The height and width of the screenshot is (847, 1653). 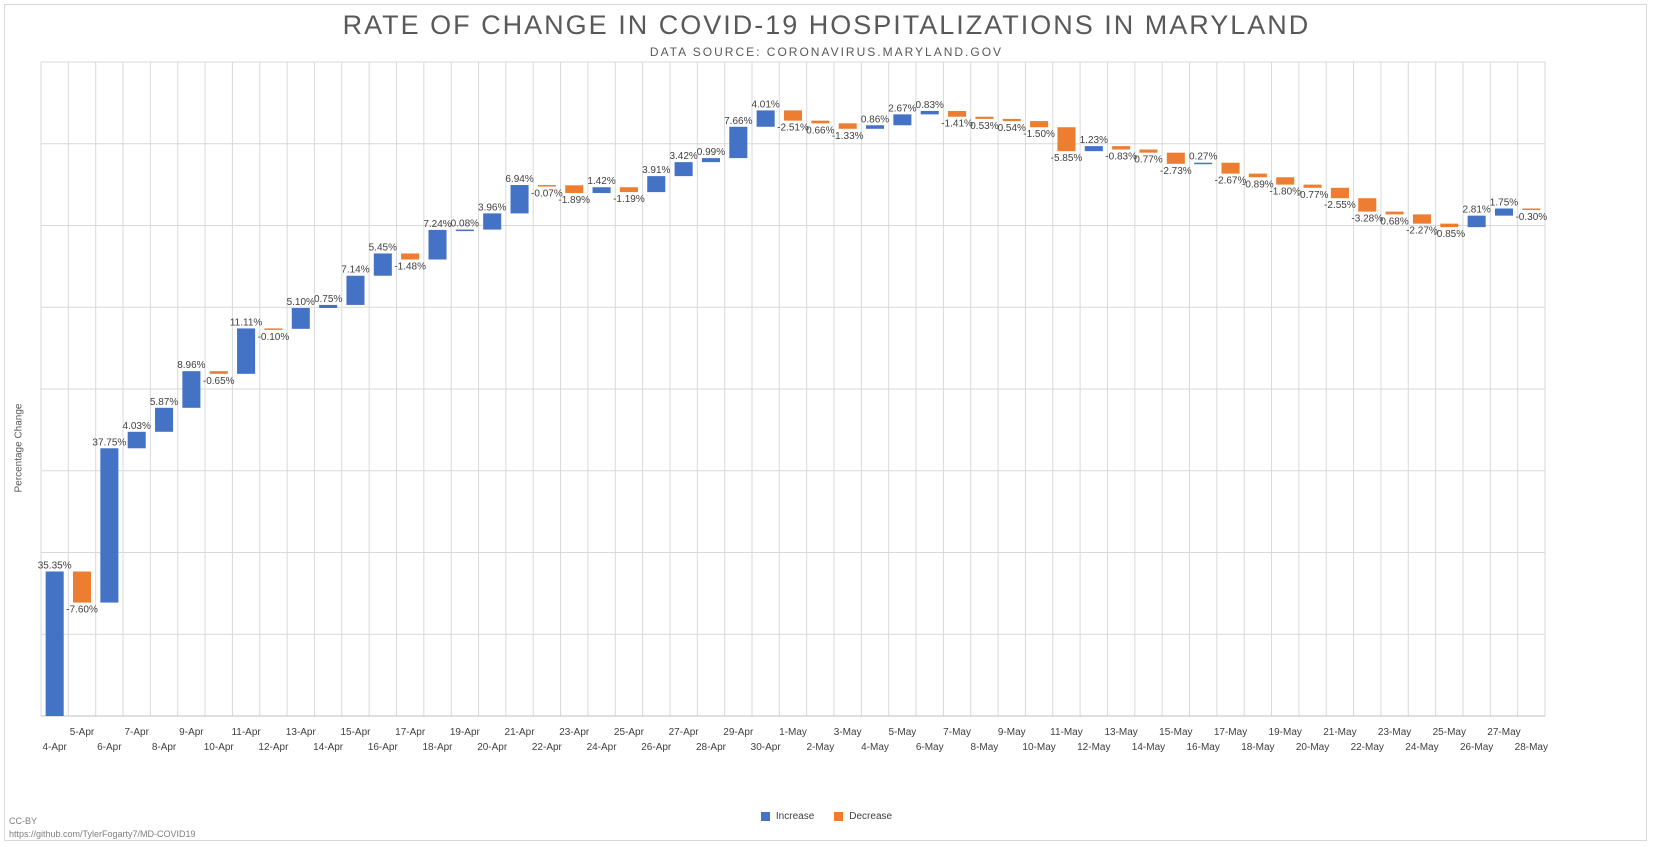 I want to click on bar-10-Apr, so click(x=218, y=372).